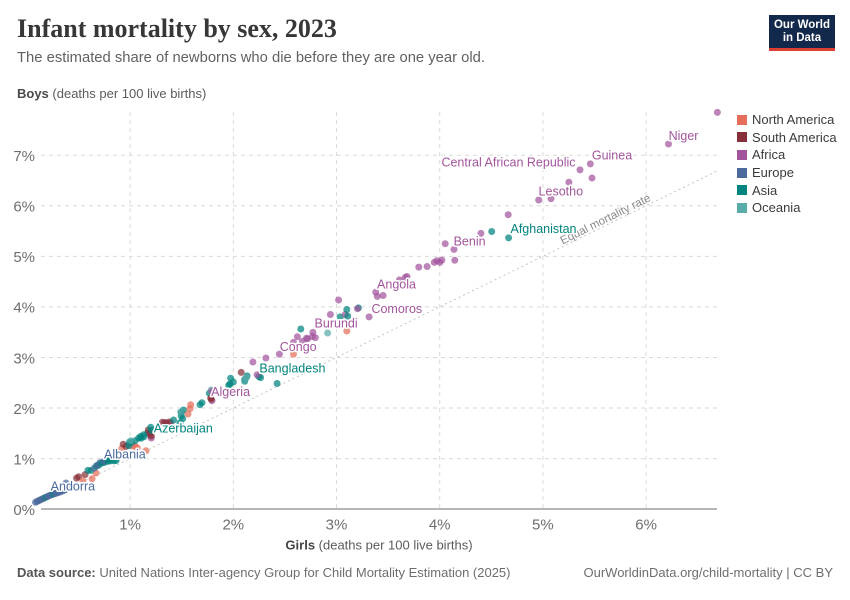  Describe the element at coordinates (508, 163) in the screenshot. I see `svg-text: Central African Republic` at that location.